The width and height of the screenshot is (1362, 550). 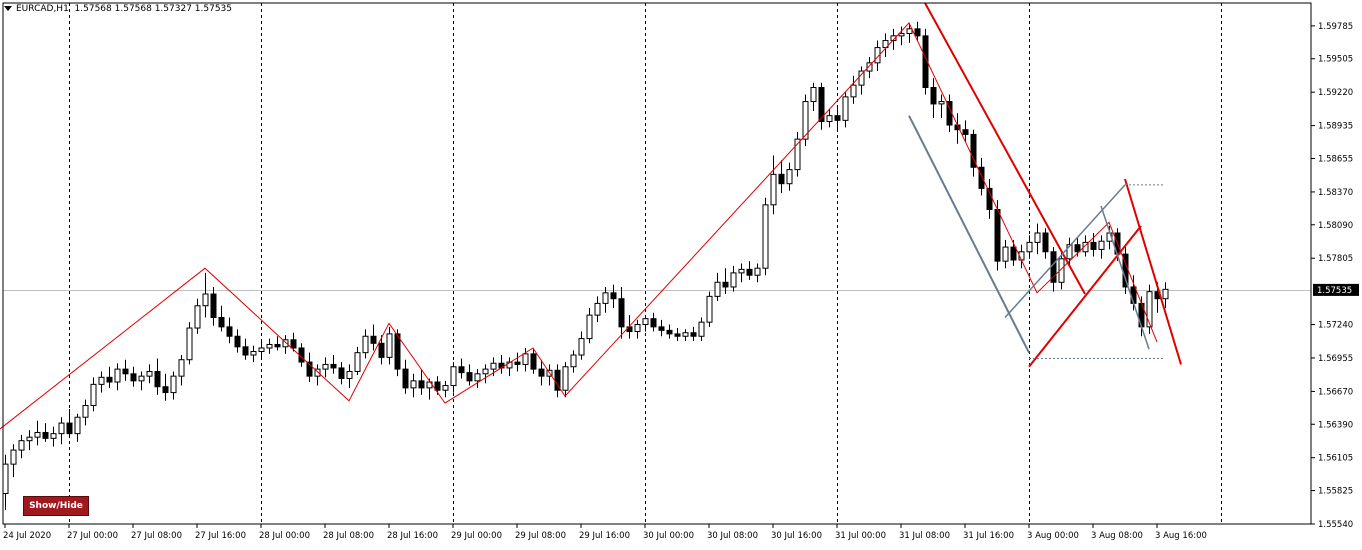 What do you see at coordinates (1053, 536) in the screenshot?
I see `time-tick-label: 3 Aug 00:00` at bounding box center [1053, 536].